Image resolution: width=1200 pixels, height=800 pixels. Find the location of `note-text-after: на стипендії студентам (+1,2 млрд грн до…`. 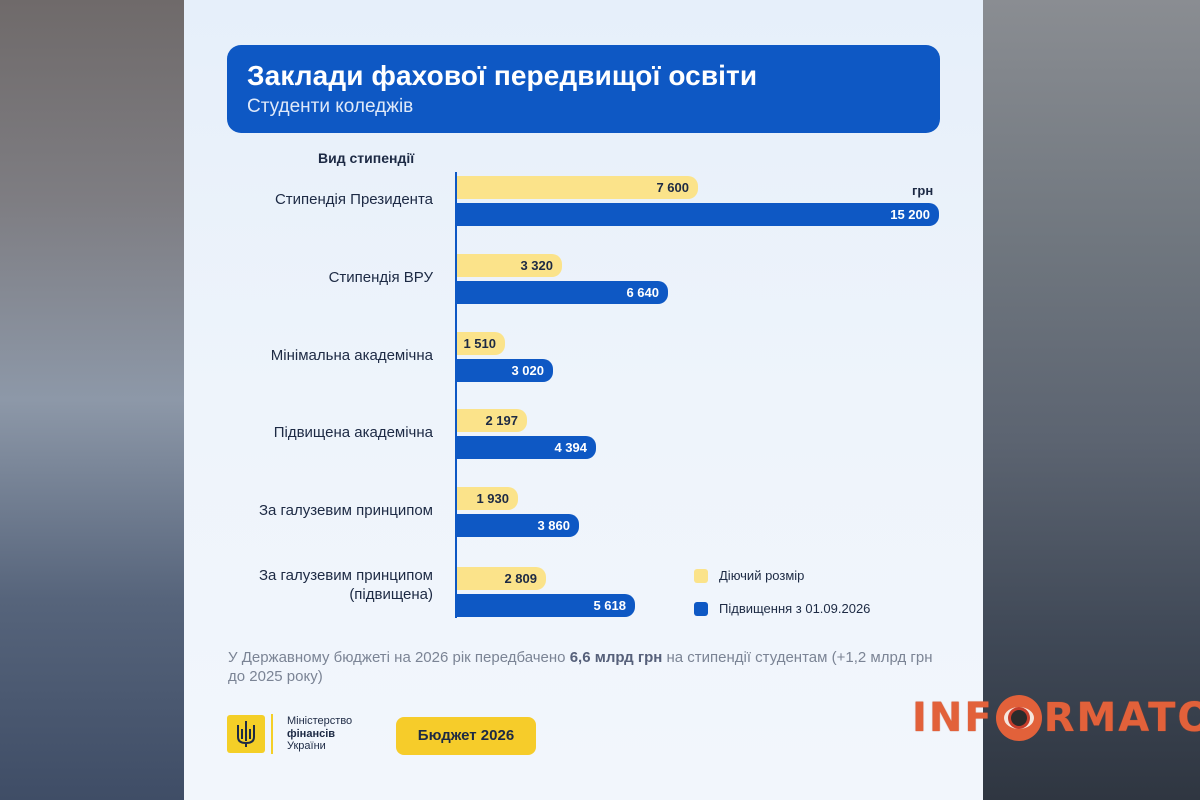

note-text-after: на стипендії студентам (+1,2 млрд грн до… is located at coordinates (580, 667).